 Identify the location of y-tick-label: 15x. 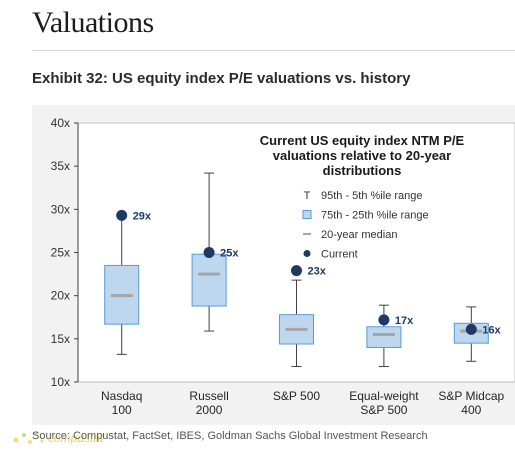
(60, 339).